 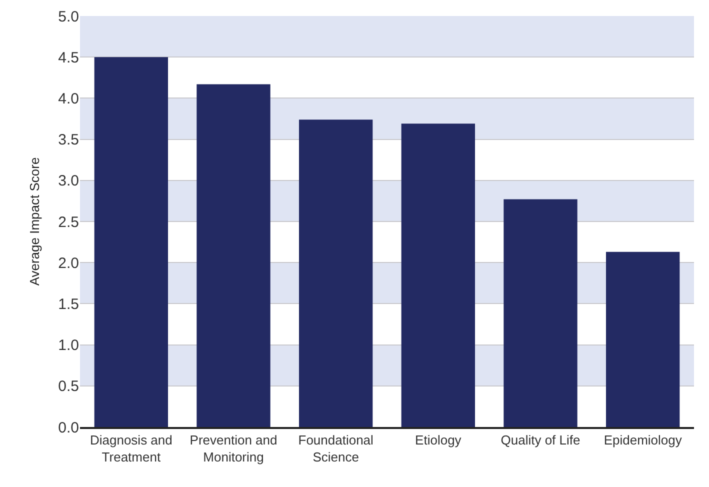 What do you see at coordinates (68, 263) in the screenshot?
I see `y-tick-label: 2.0` at bounding box center [68, 263].